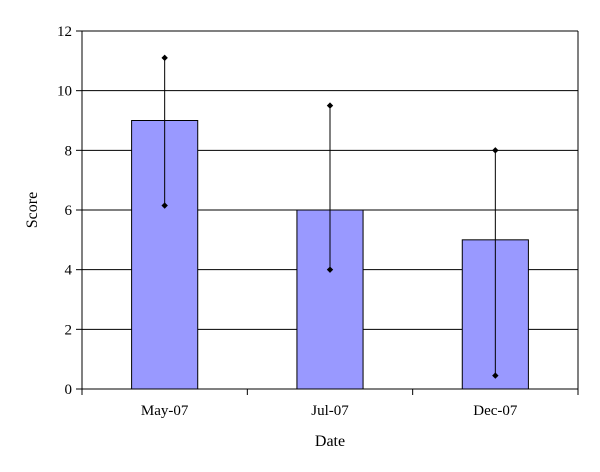  I want to click on x-tick-label-dec-07: Dec-07, so click(495, 411).